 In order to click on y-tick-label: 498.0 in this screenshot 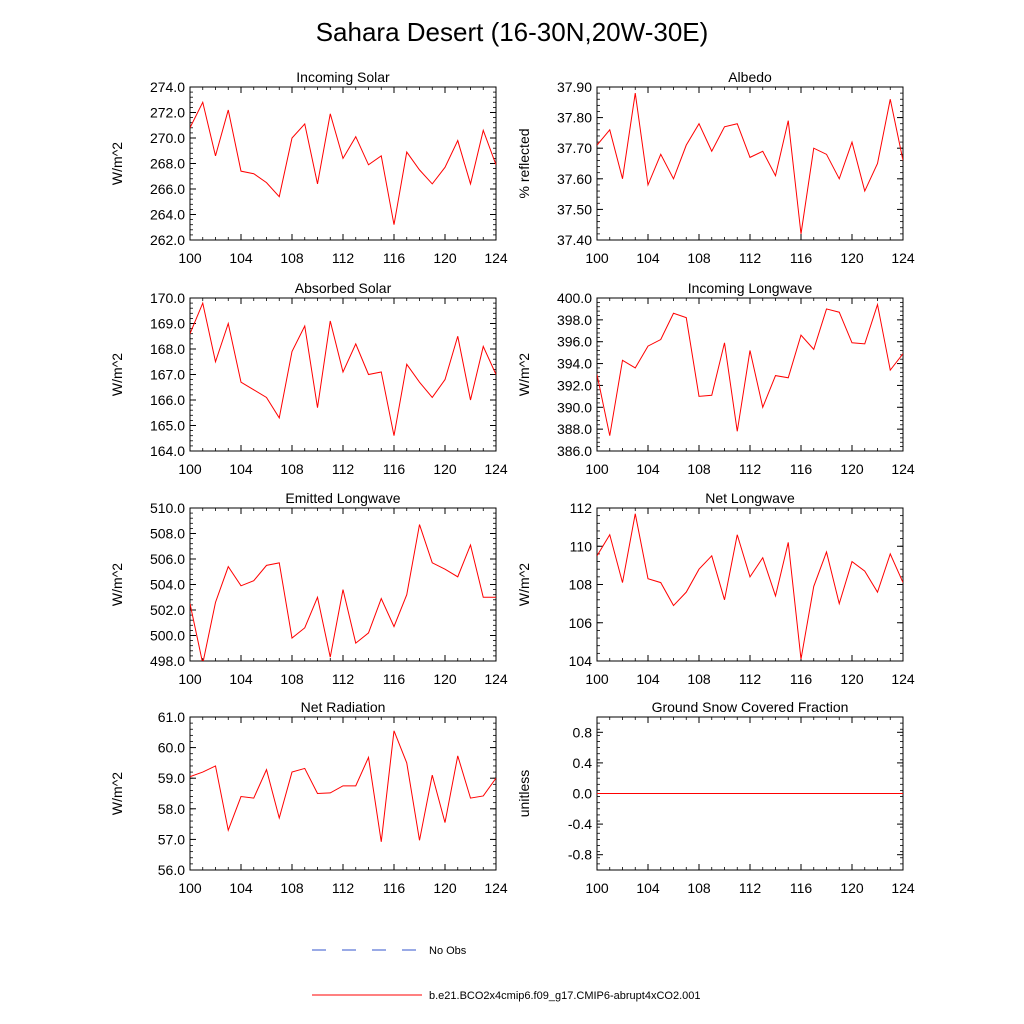, I will do `click(167, 661)`.